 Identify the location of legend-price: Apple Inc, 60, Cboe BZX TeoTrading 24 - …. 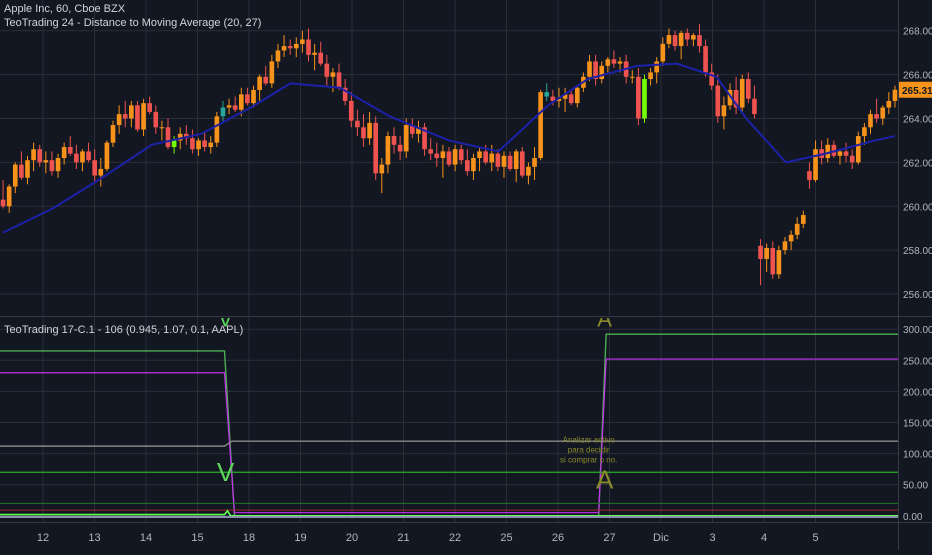
(132, 16).